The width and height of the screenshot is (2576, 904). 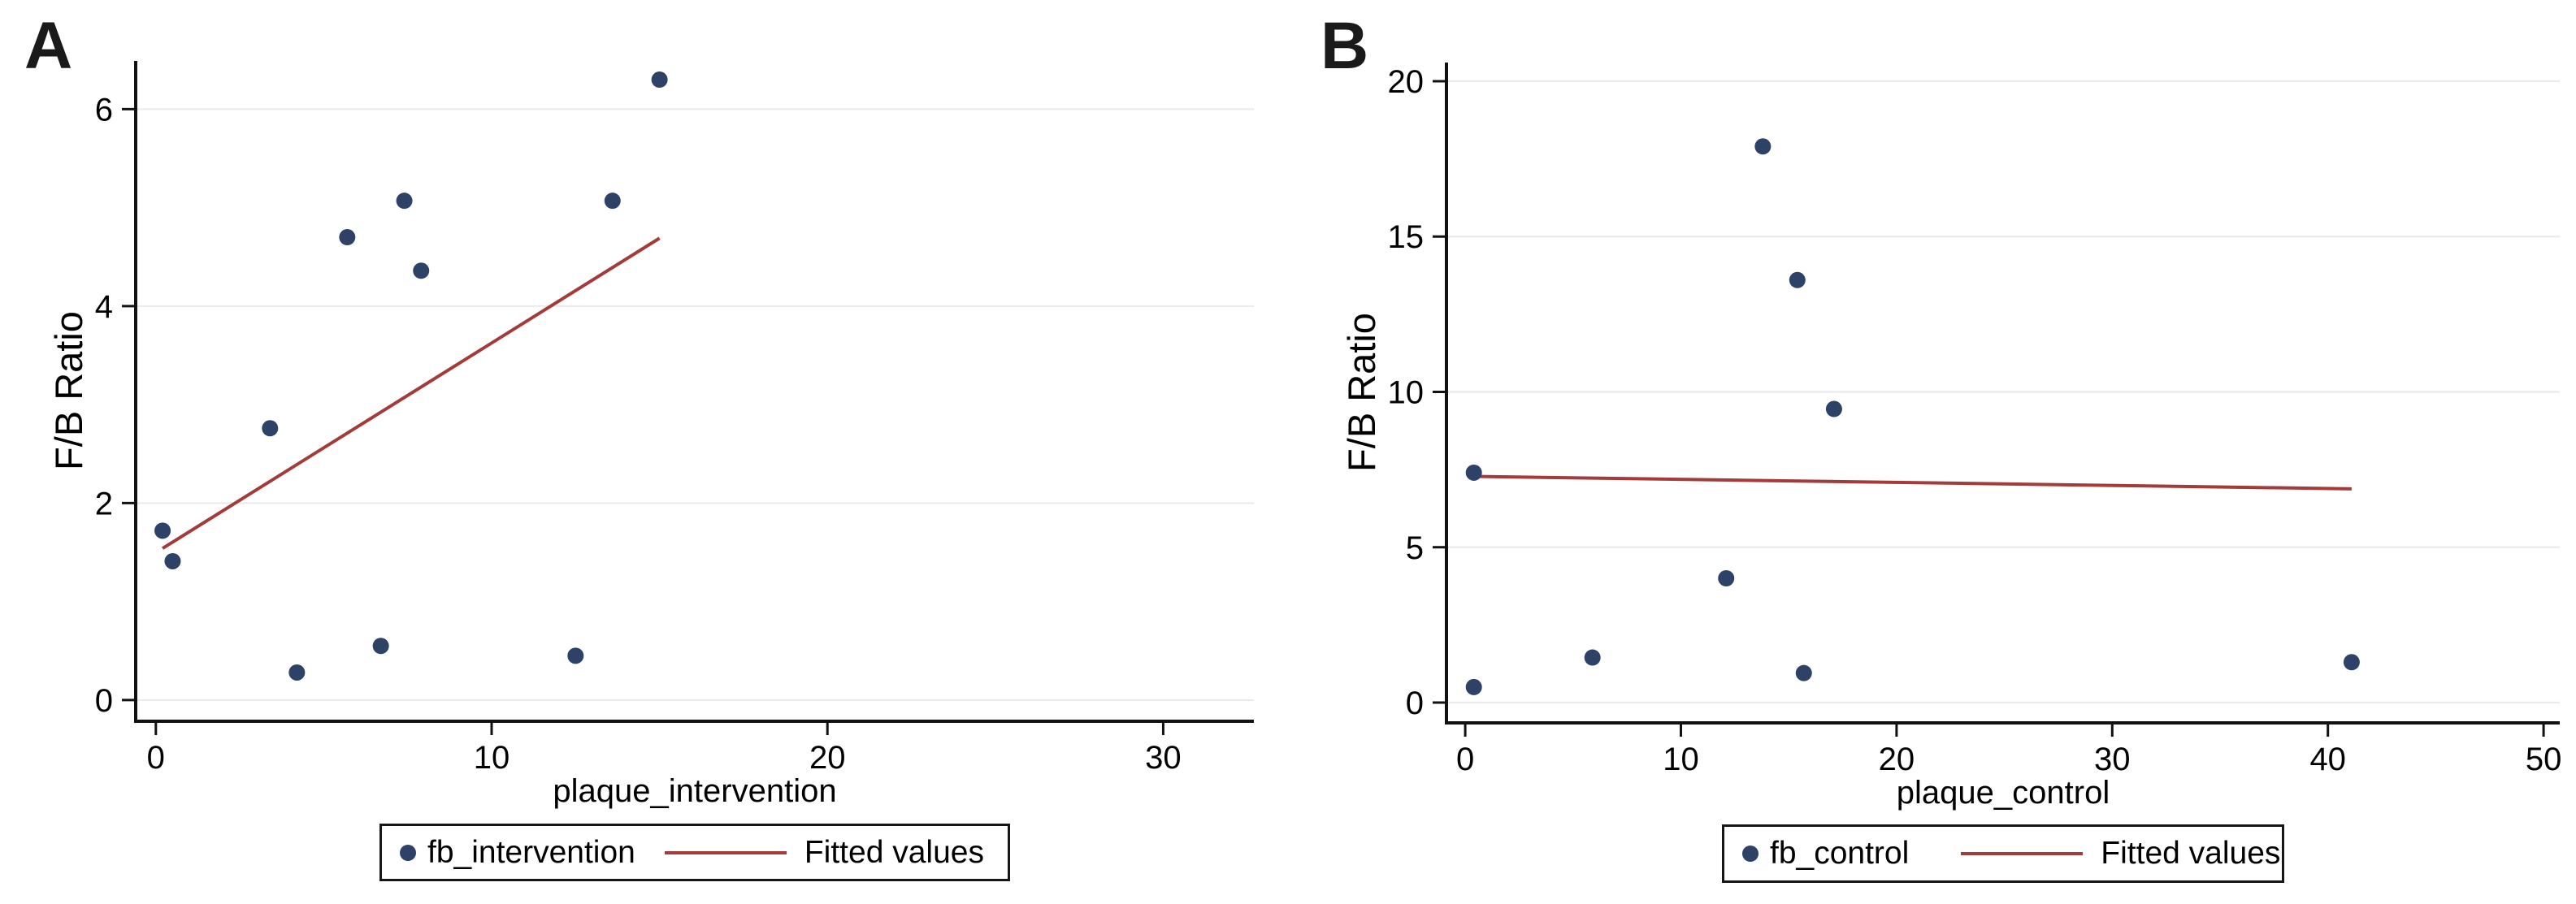 What do you see at coordinates (2544, 759) in the screenshot?
I see `x-tick-label: 50` at bounding box center [2544, 759].